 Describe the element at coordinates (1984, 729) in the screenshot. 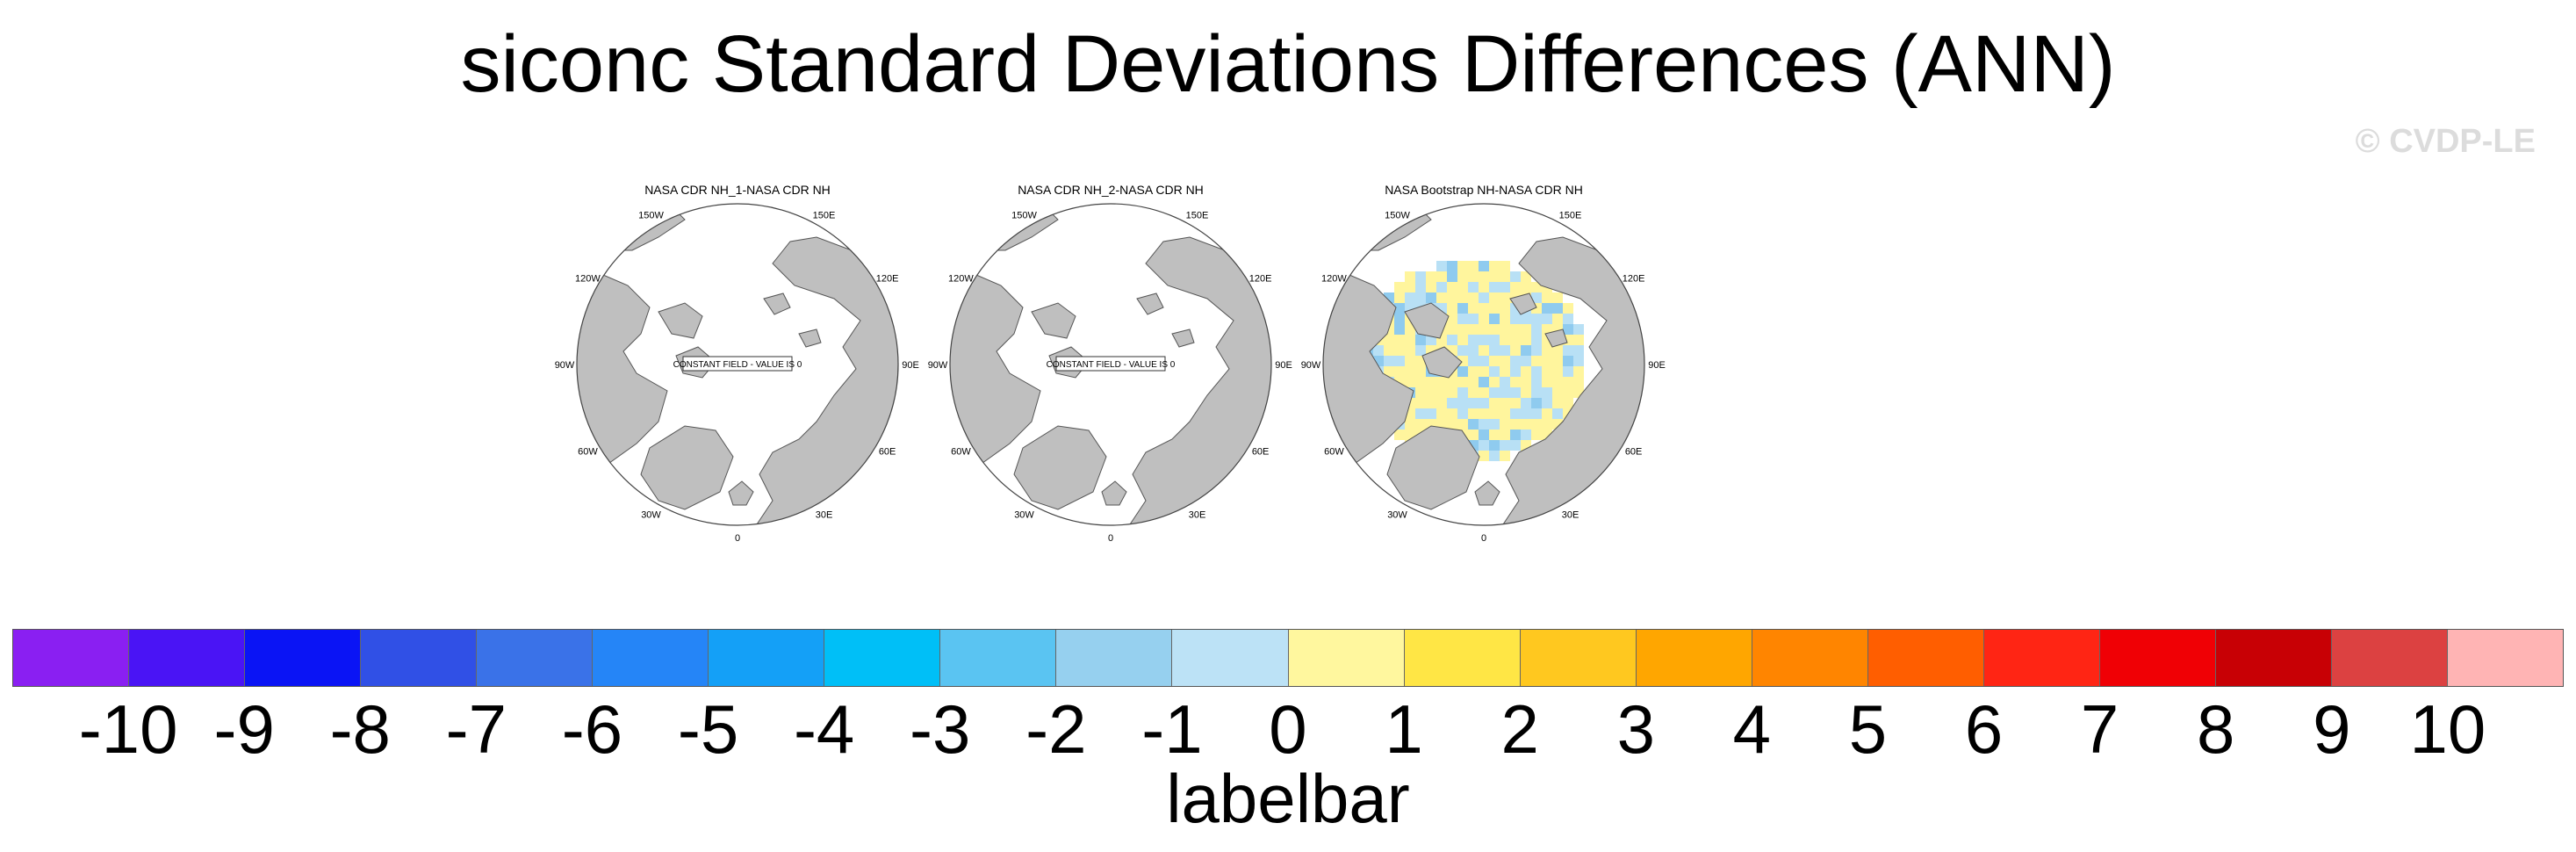

I see `labelbar-tick: 6` at that location.